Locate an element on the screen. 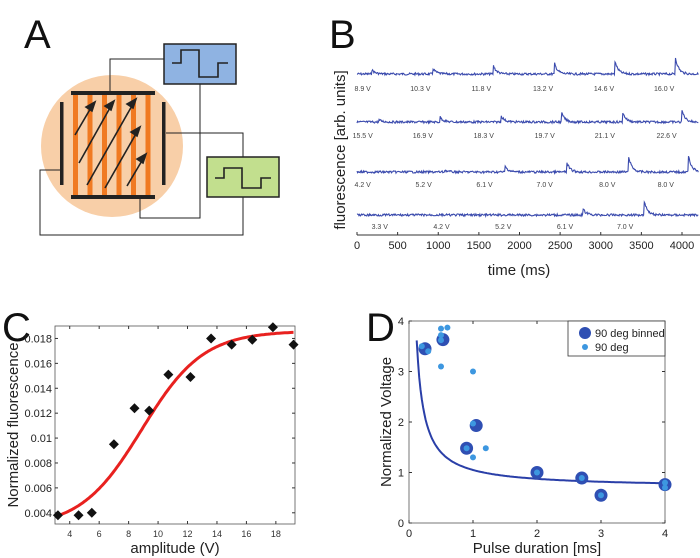 The width and height of the screenshot is (700, 558). x-tick-label: 1 is located at coordinates (473, 534).